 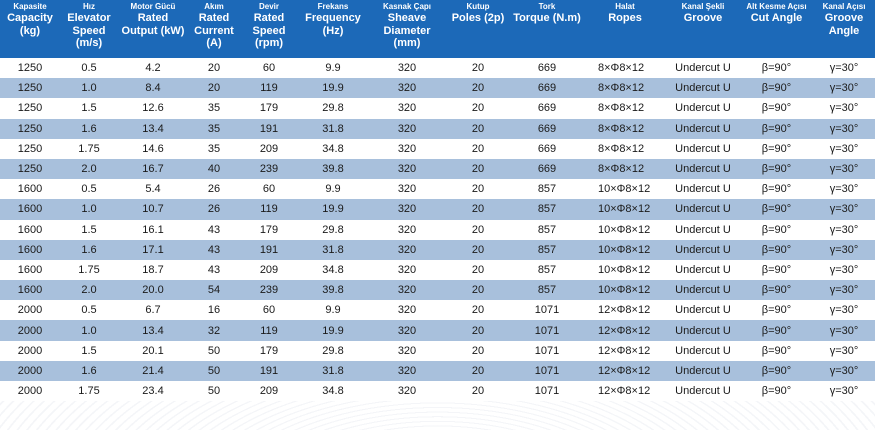 What do you see at coordinates (547, 29) in the screenshot?
I see `column-header: Tork Torque (N.m)` at bounding box center [547, 29].